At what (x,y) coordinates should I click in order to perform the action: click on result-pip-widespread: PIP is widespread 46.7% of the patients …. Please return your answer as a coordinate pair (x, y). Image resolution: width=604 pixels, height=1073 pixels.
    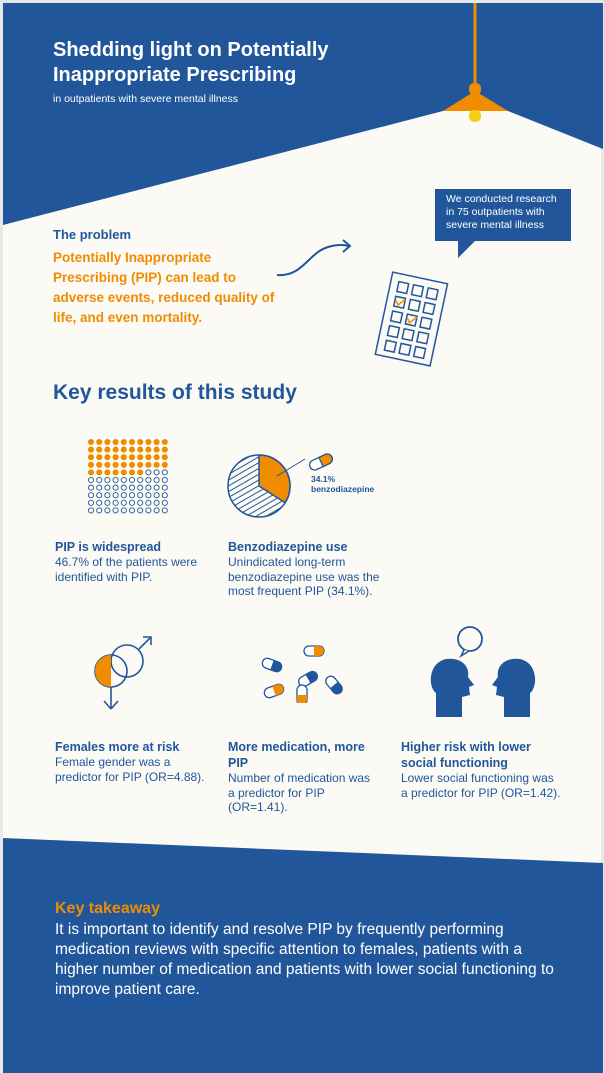
    Looking at the image, I should click on (140, 561).